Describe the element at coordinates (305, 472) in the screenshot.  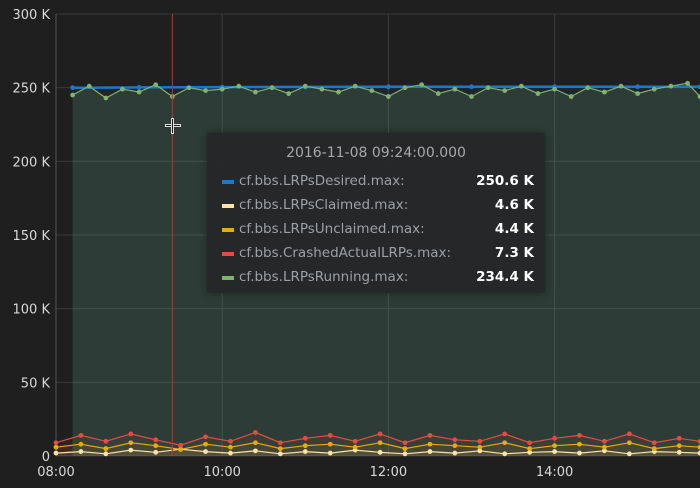
I see `x-axis: 08:00 10:00 12:00 14:00` at that location.